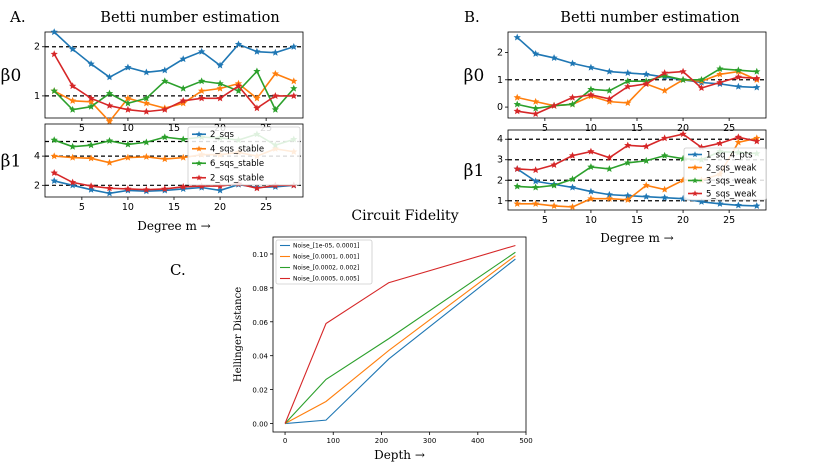 This screenshot has height=467, width=830. What do you see at coordinates (637, 128) in the screenshot?
I see `x-tick-label: 15` at bounding box center [637, 128].